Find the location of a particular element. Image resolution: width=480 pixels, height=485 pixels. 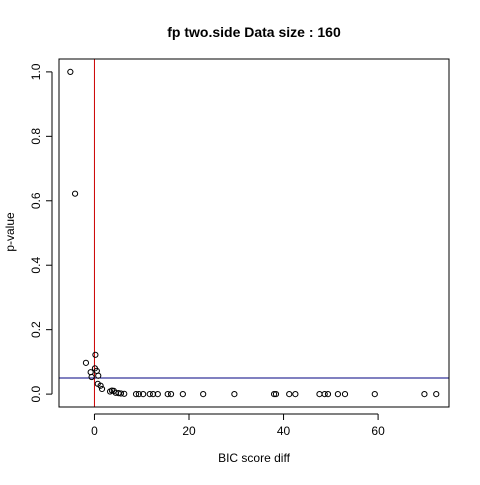

x-tick-label: 40 is located at coordinates (284, 431).